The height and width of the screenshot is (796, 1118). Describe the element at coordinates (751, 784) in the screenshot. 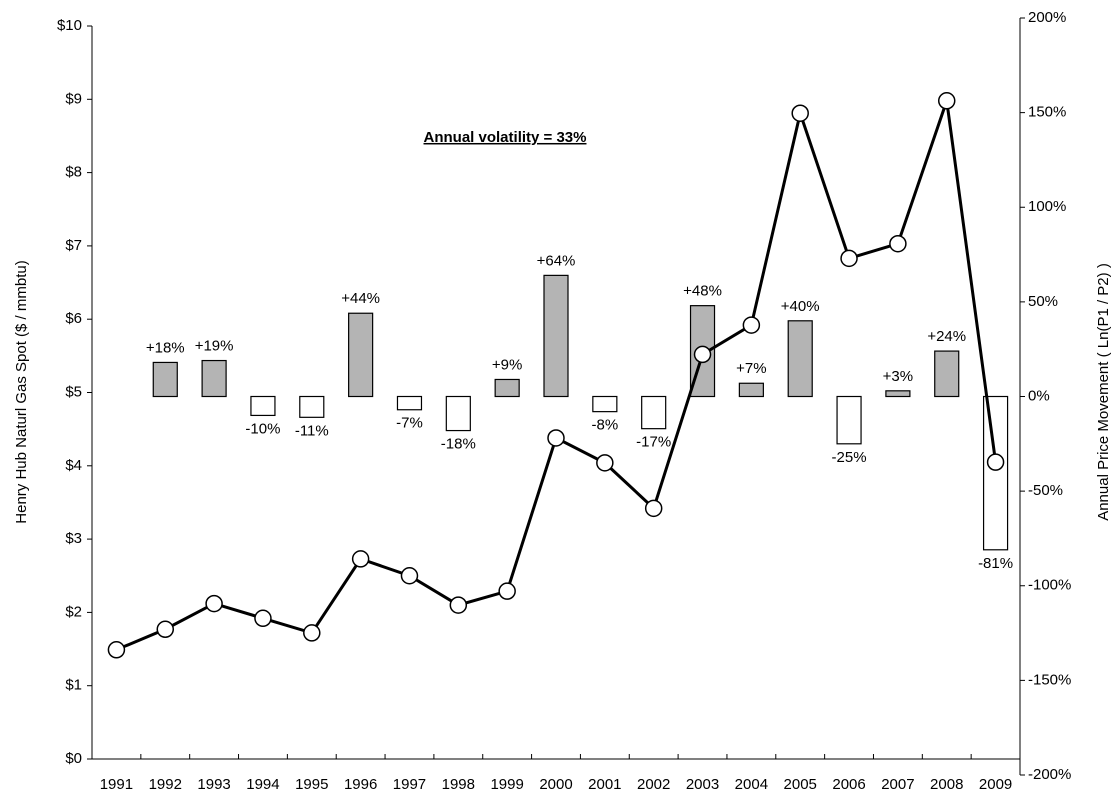

I see `x-tick-label: 2004` at that location.